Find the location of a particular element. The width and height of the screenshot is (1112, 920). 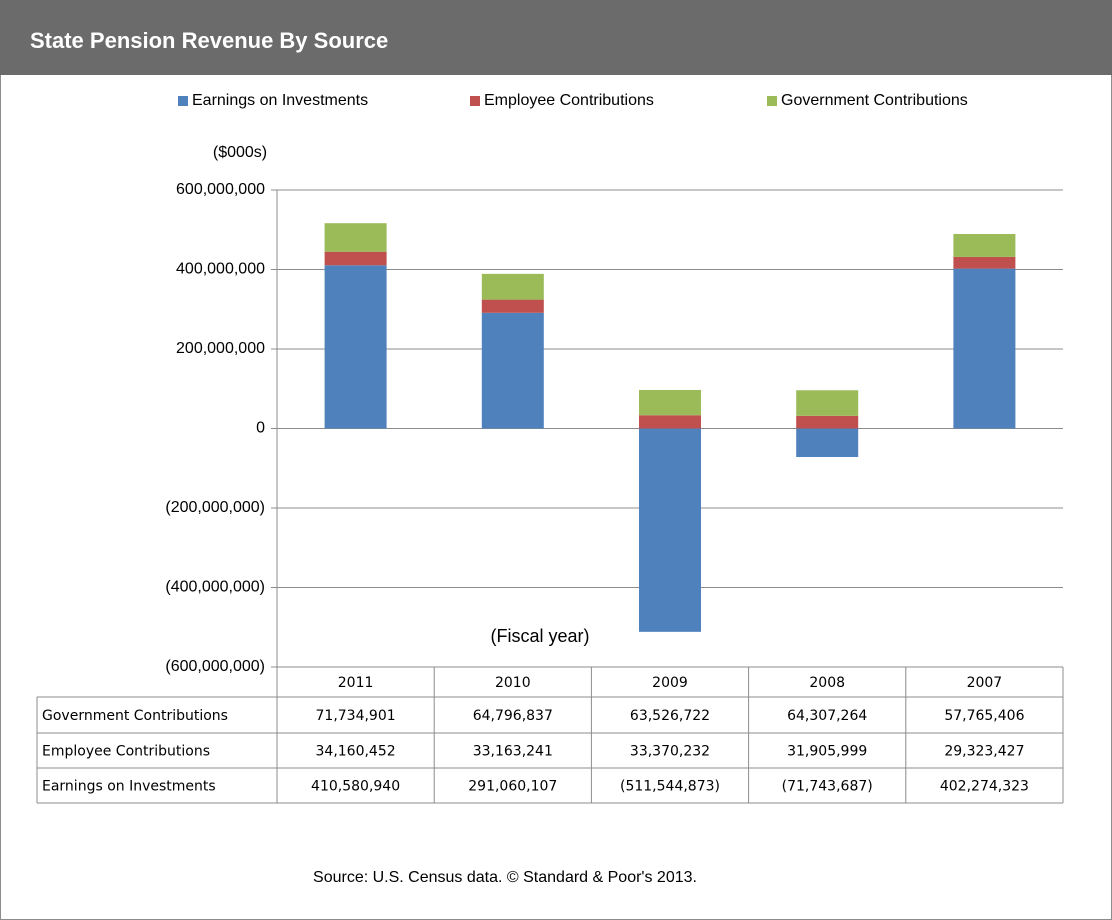

table-cell: 64,307,264 is located at coordinates (827, 716).